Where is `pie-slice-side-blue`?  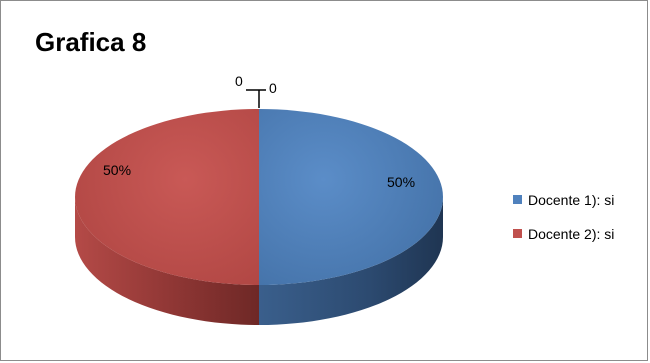
pie-slice-side-blue is located at coordinates (351, 261).